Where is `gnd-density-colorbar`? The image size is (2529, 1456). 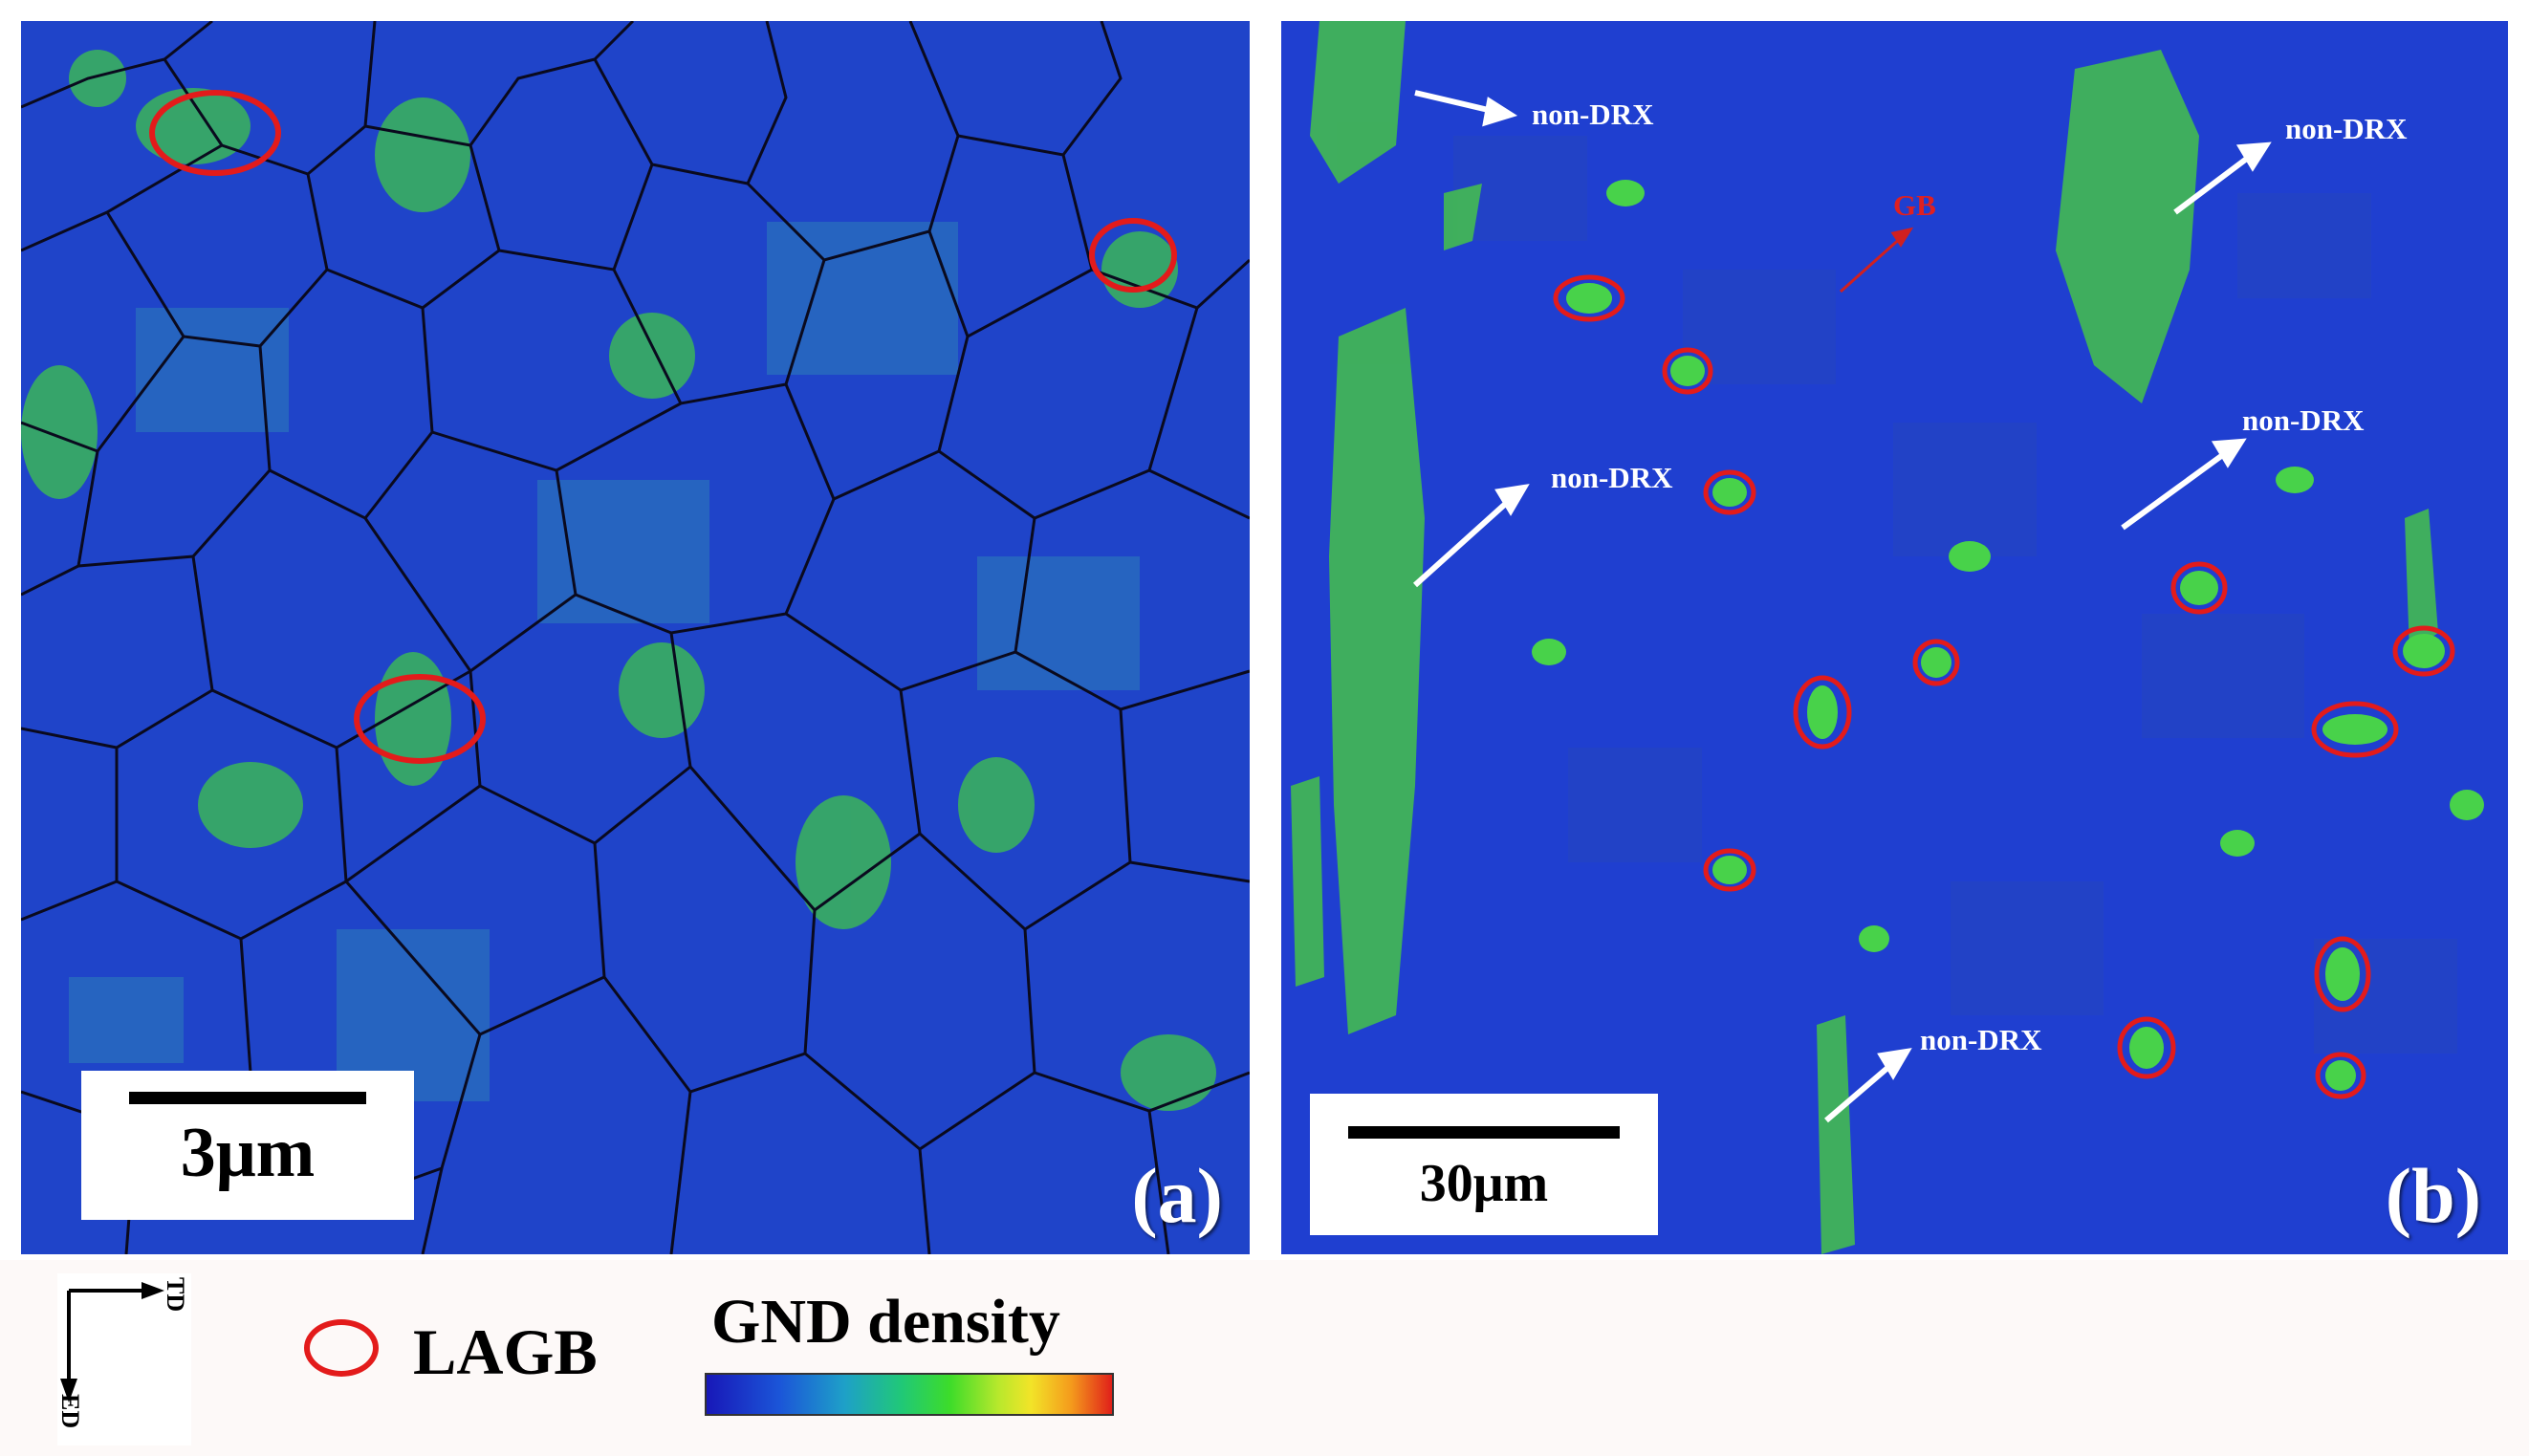
gnd-density-colorbar is located at coordinates (909, 1394).